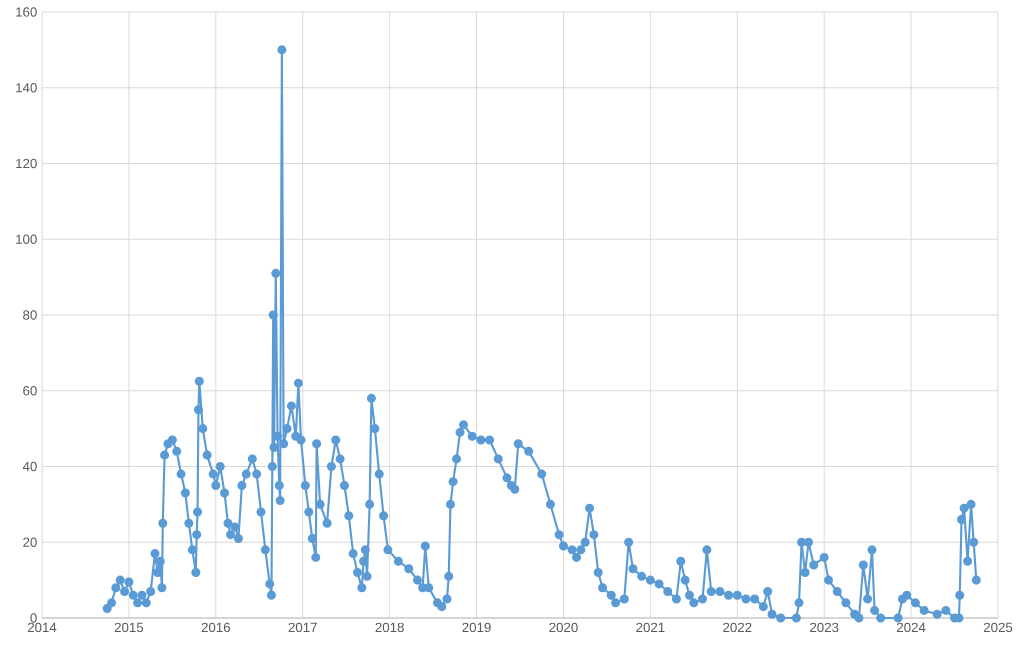  I want to click on x-tick-label: 2024, so click(911, 627).